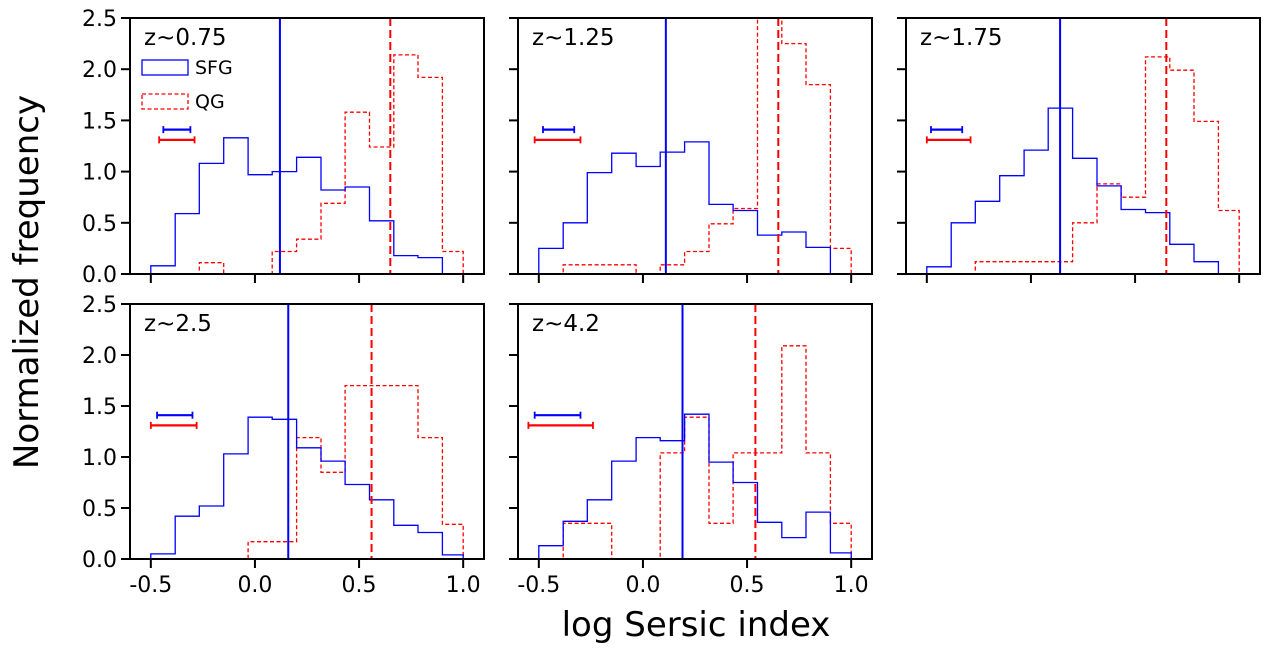 This screenshot has height=658, width=1269. I want to click on legend-swatch-qg, so click(165, 101).